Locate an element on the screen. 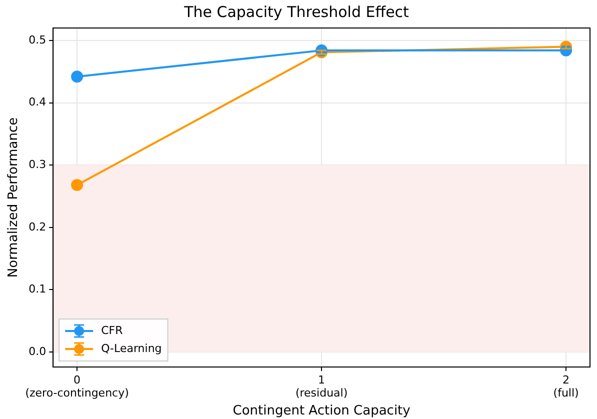 Image resolution: width=597 pixels, height=419 pixels. chart-title: The Capacity Threshold Effect is located at coordinates (296, 11).